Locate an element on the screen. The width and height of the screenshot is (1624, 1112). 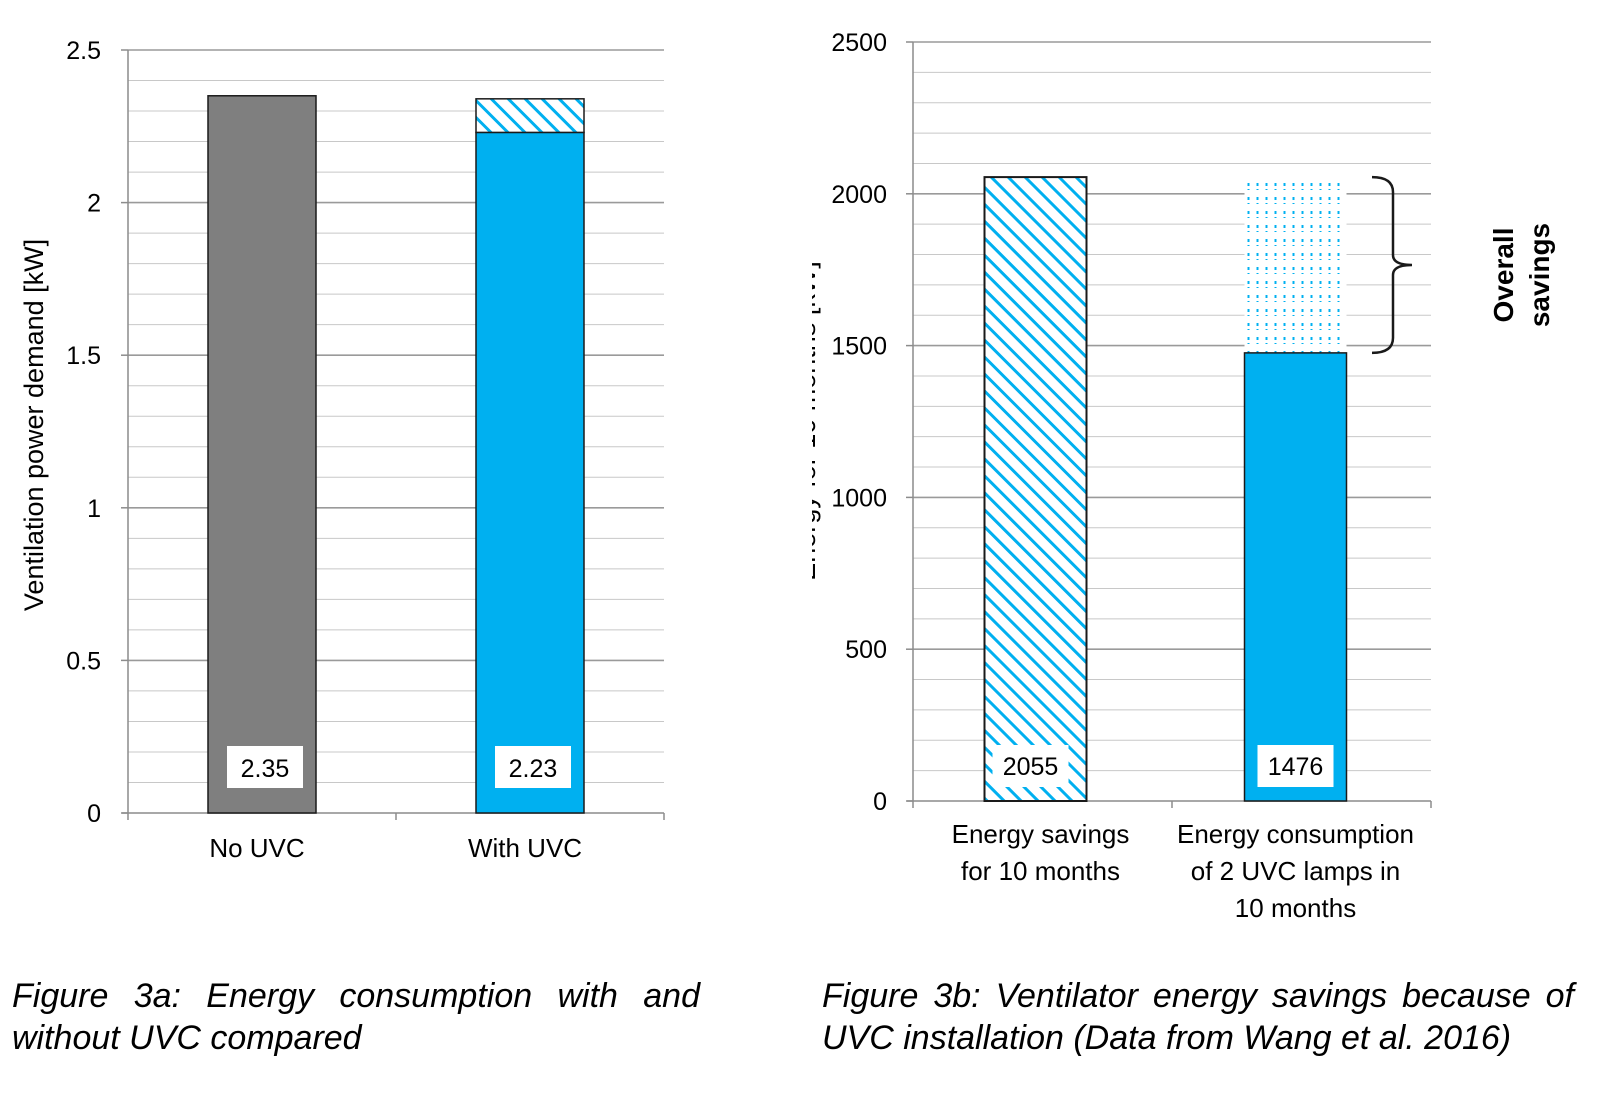
data-labels: 2055 1476 is located at coordinates (1163, 766).